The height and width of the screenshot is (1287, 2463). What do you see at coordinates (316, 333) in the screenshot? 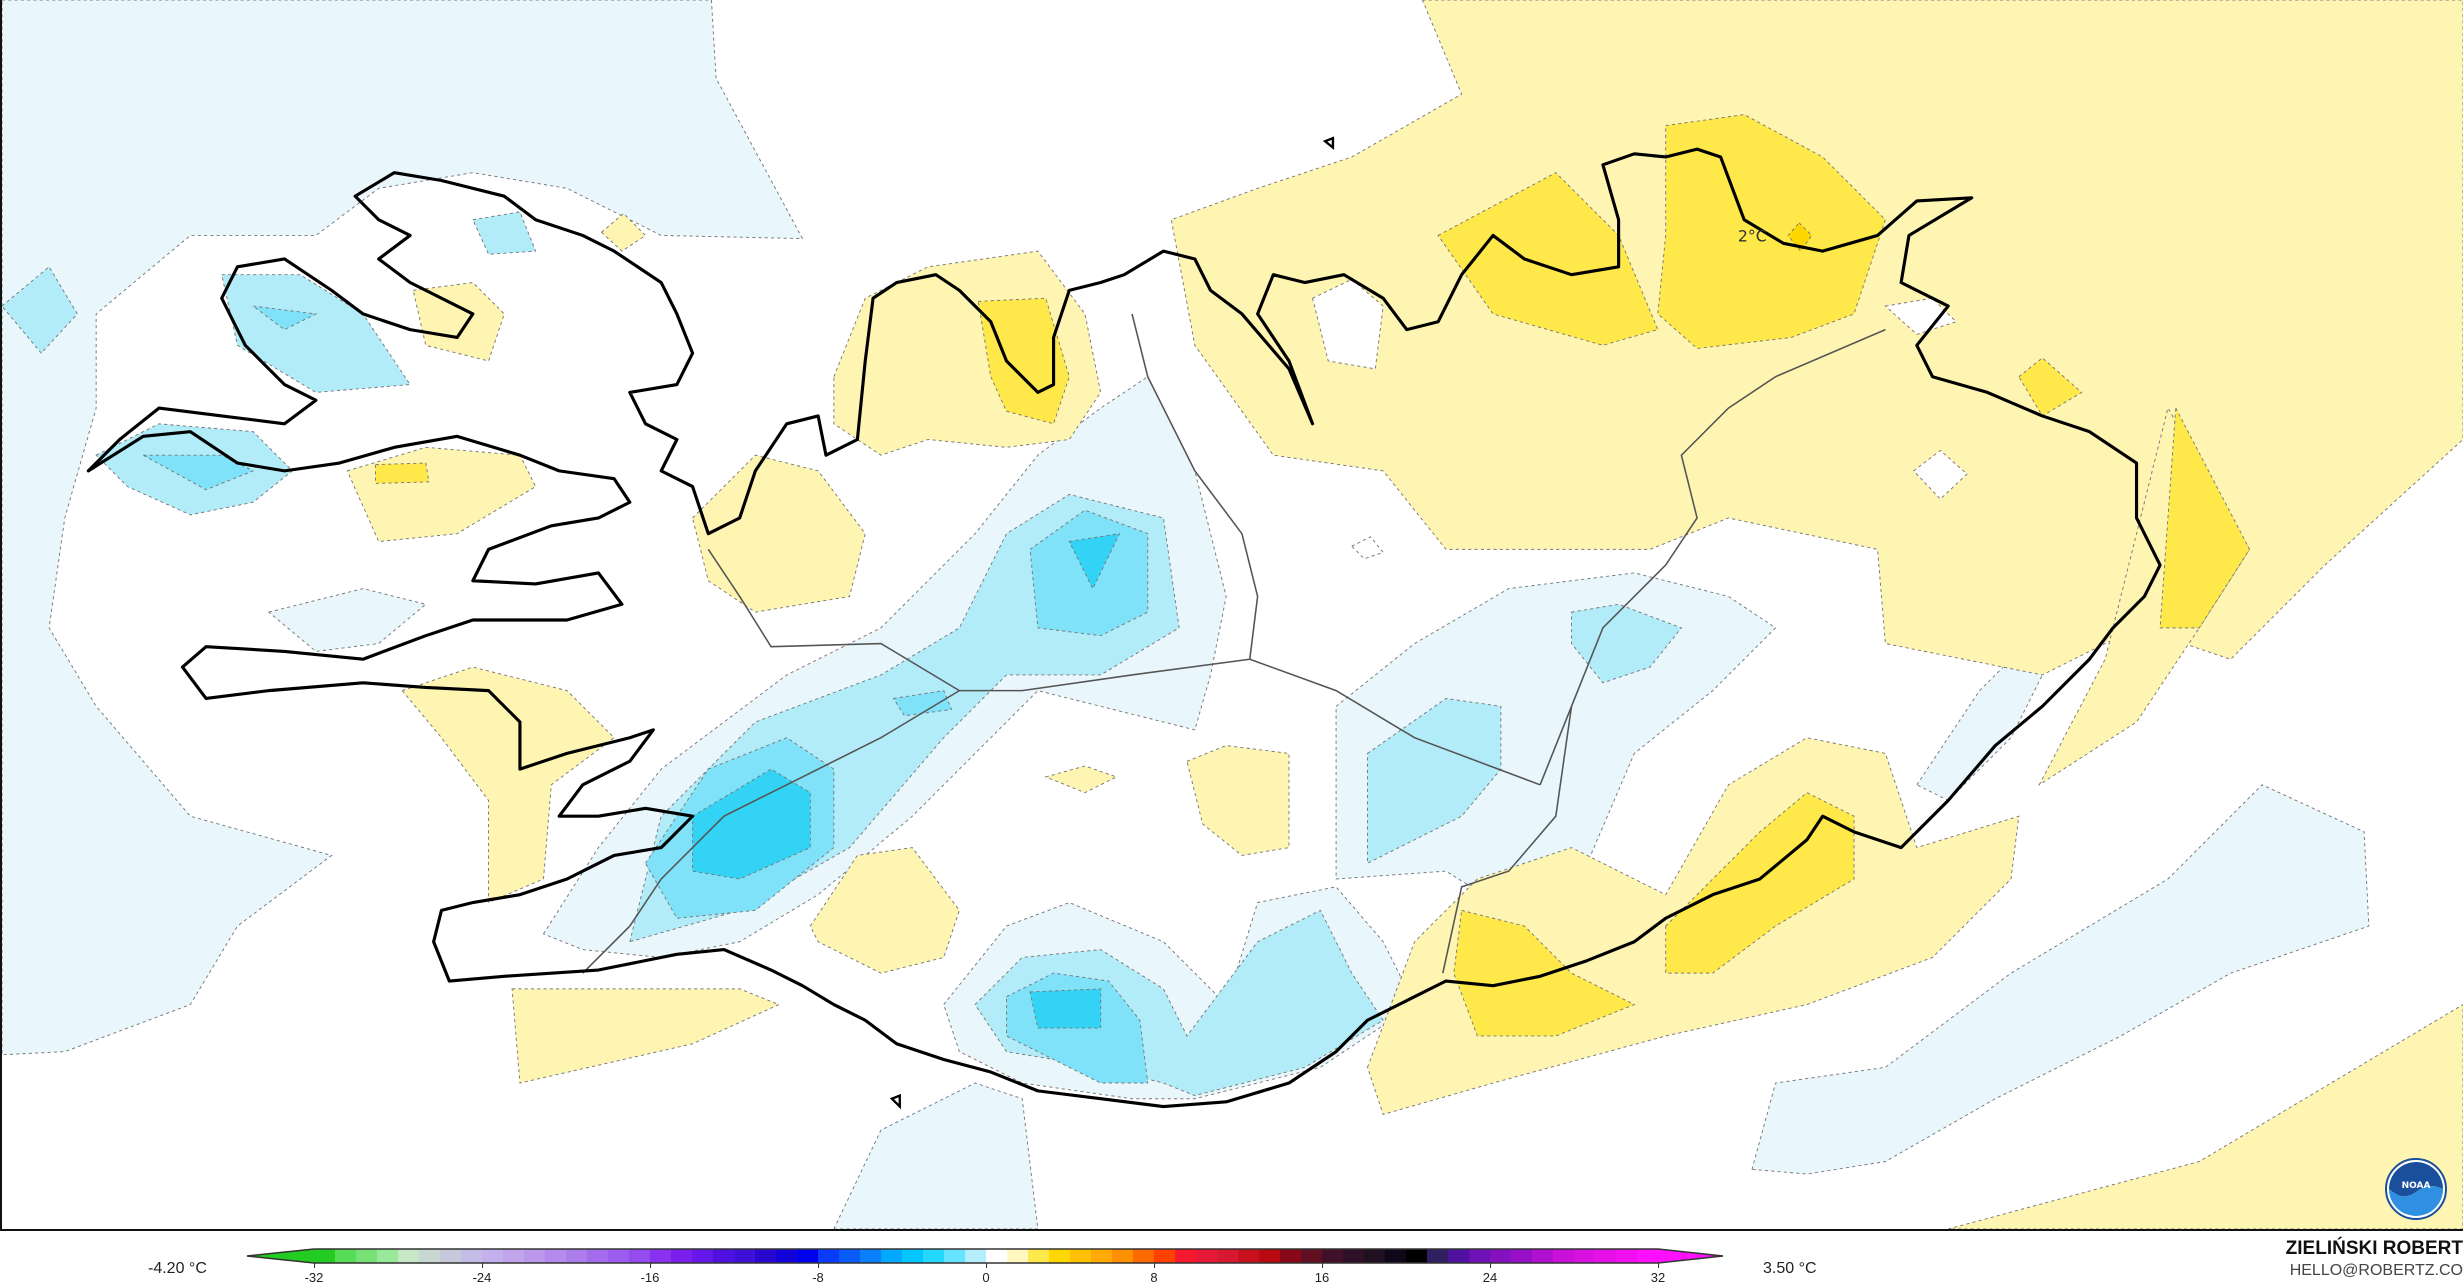
I see `cold1-westfjords` at bounding box center [316, 333].